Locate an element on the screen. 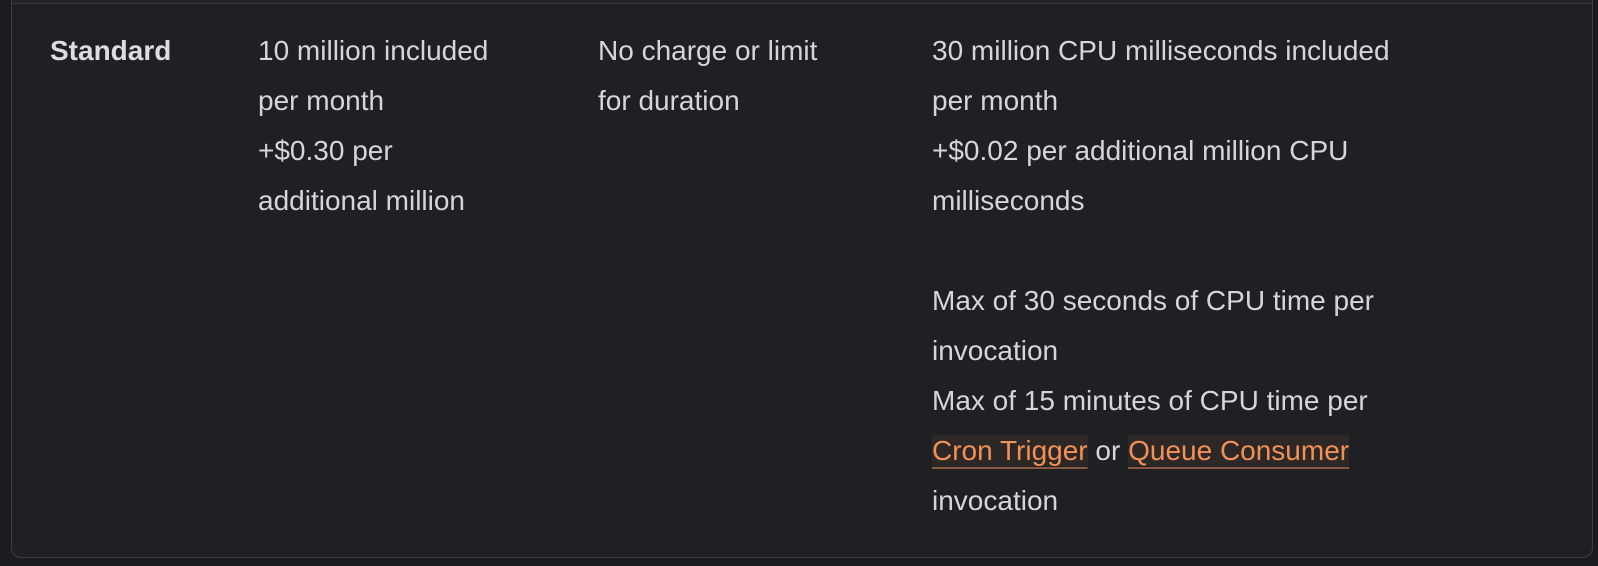  duration-pricing-text: No charge or limit for duration is located at coordinates (708, 75).